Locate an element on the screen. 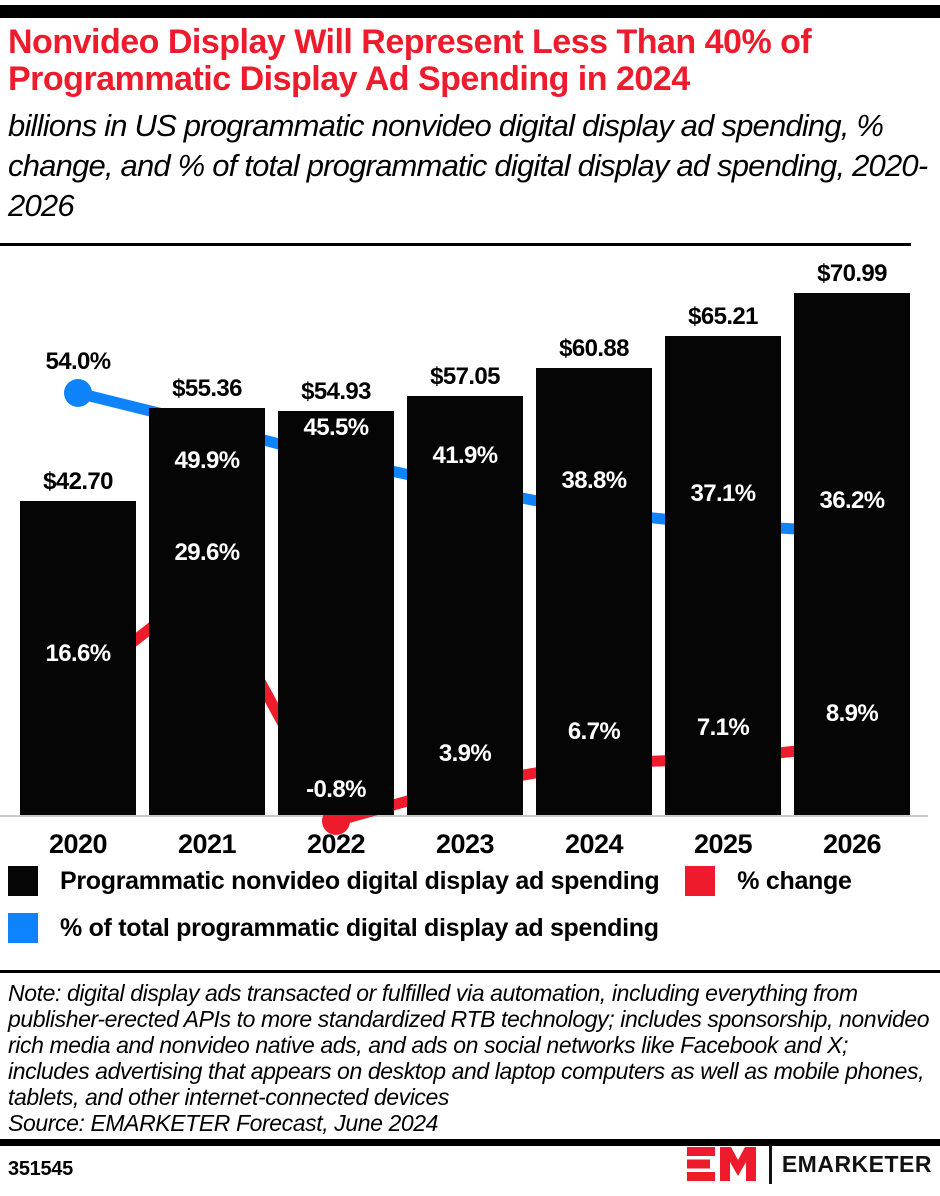 The width and height of the screenshot is (940, 1196). legend-swatch-pct-change is located at coordinates (700, 881).